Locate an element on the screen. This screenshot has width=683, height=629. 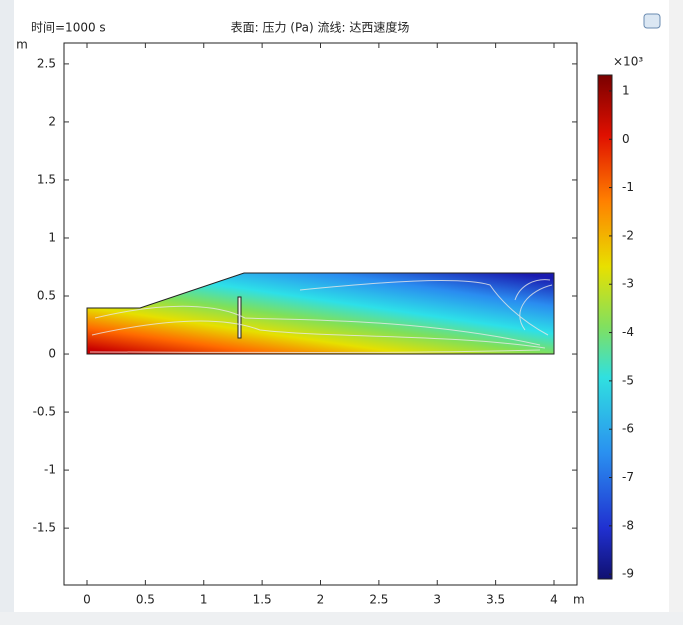
x-tick-label: 0 is located at coordinates (87, 600).